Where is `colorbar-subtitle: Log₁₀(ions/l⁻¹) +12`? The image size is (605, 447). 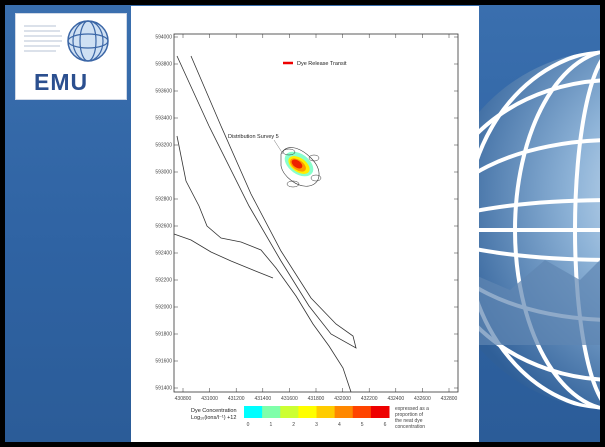
colorbar-subtitle: Log₁₀(ions/l⁻¹) +12 is located at coordinates (213, 418).